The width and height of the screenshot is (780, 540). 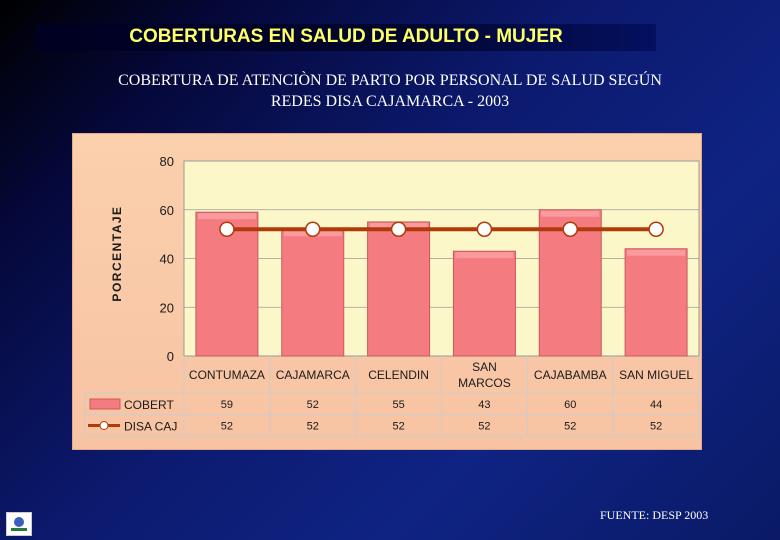 What do you see at coordinates (167, 161) in the screenshot?
I see `y-tick-label: 80` at bounding box center [167, 161].